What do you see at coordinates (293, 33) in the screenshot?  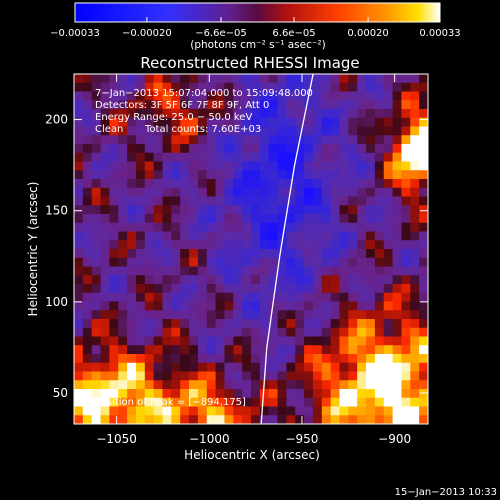 I see `colorbar-tick-label: 6.6e−05` at bounding box center [293, 33].